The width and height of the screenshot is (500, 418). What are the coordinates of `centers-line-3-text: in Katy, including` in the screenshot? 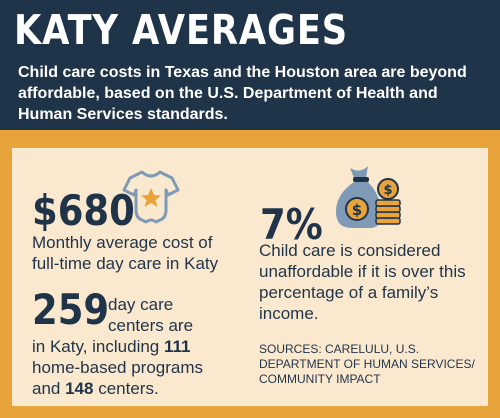 It's located at (98, 346).